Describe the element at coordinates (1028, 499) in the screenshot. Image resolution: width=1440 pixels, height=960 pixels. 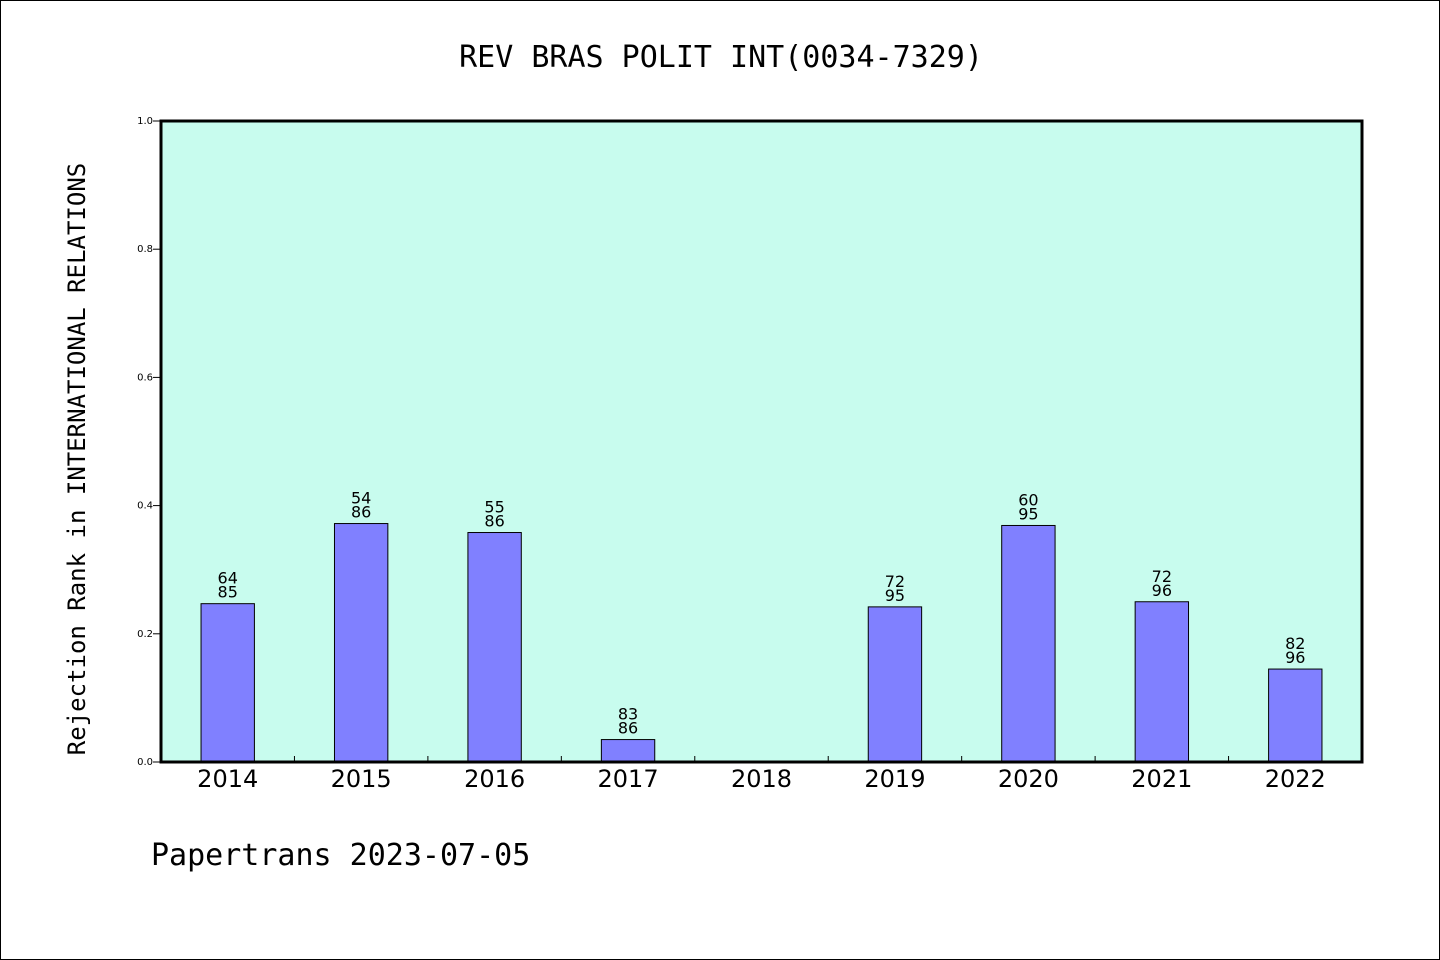
I see `bar-label-top: 60` at that location.